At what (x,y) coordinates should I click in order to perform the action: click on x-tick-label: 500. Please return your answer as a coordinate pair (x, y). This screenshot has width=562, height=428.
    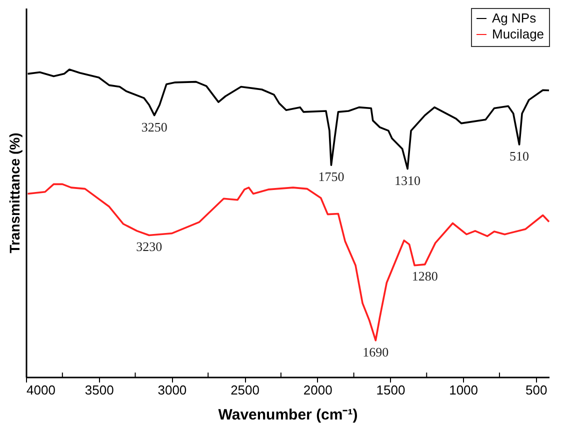
    Looking at the image, I should click on (537, 390).